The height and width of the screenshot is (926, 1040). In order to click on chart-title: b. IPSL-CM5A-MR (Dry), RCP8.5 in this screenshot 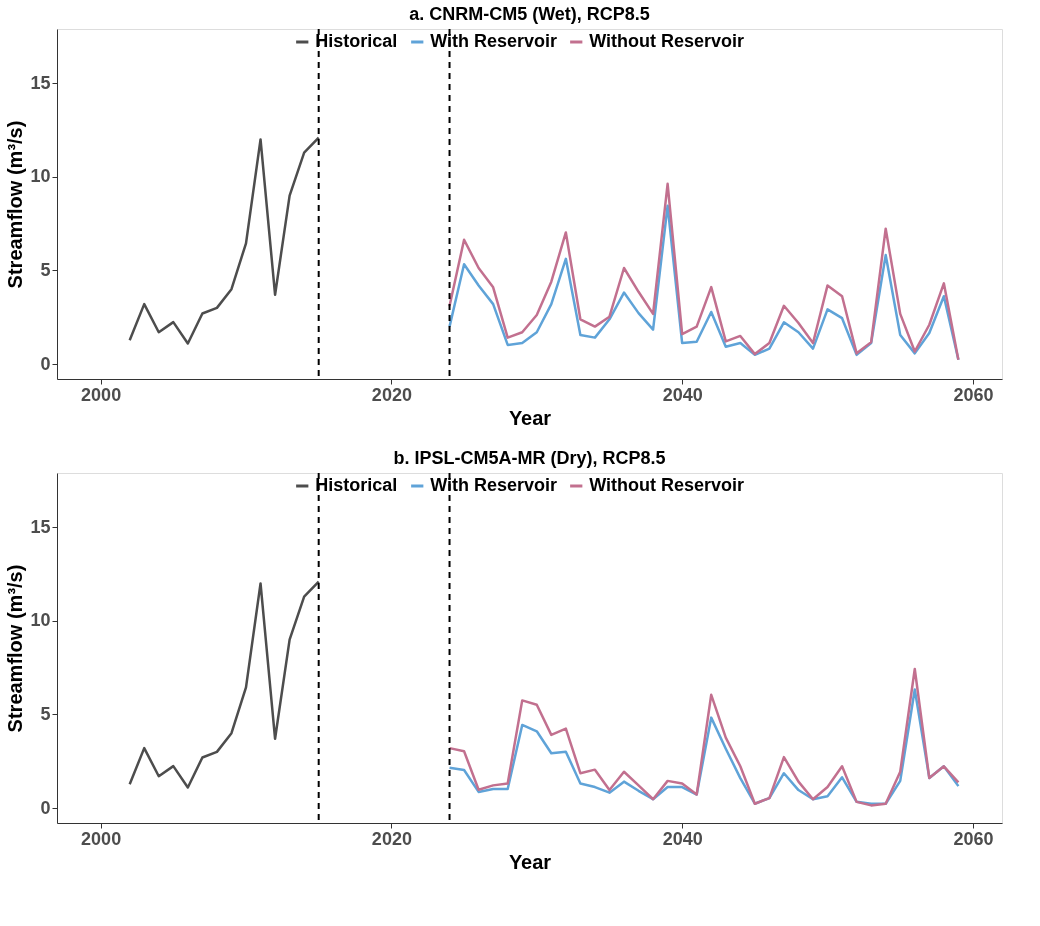, I will do `click(529, 458)`.